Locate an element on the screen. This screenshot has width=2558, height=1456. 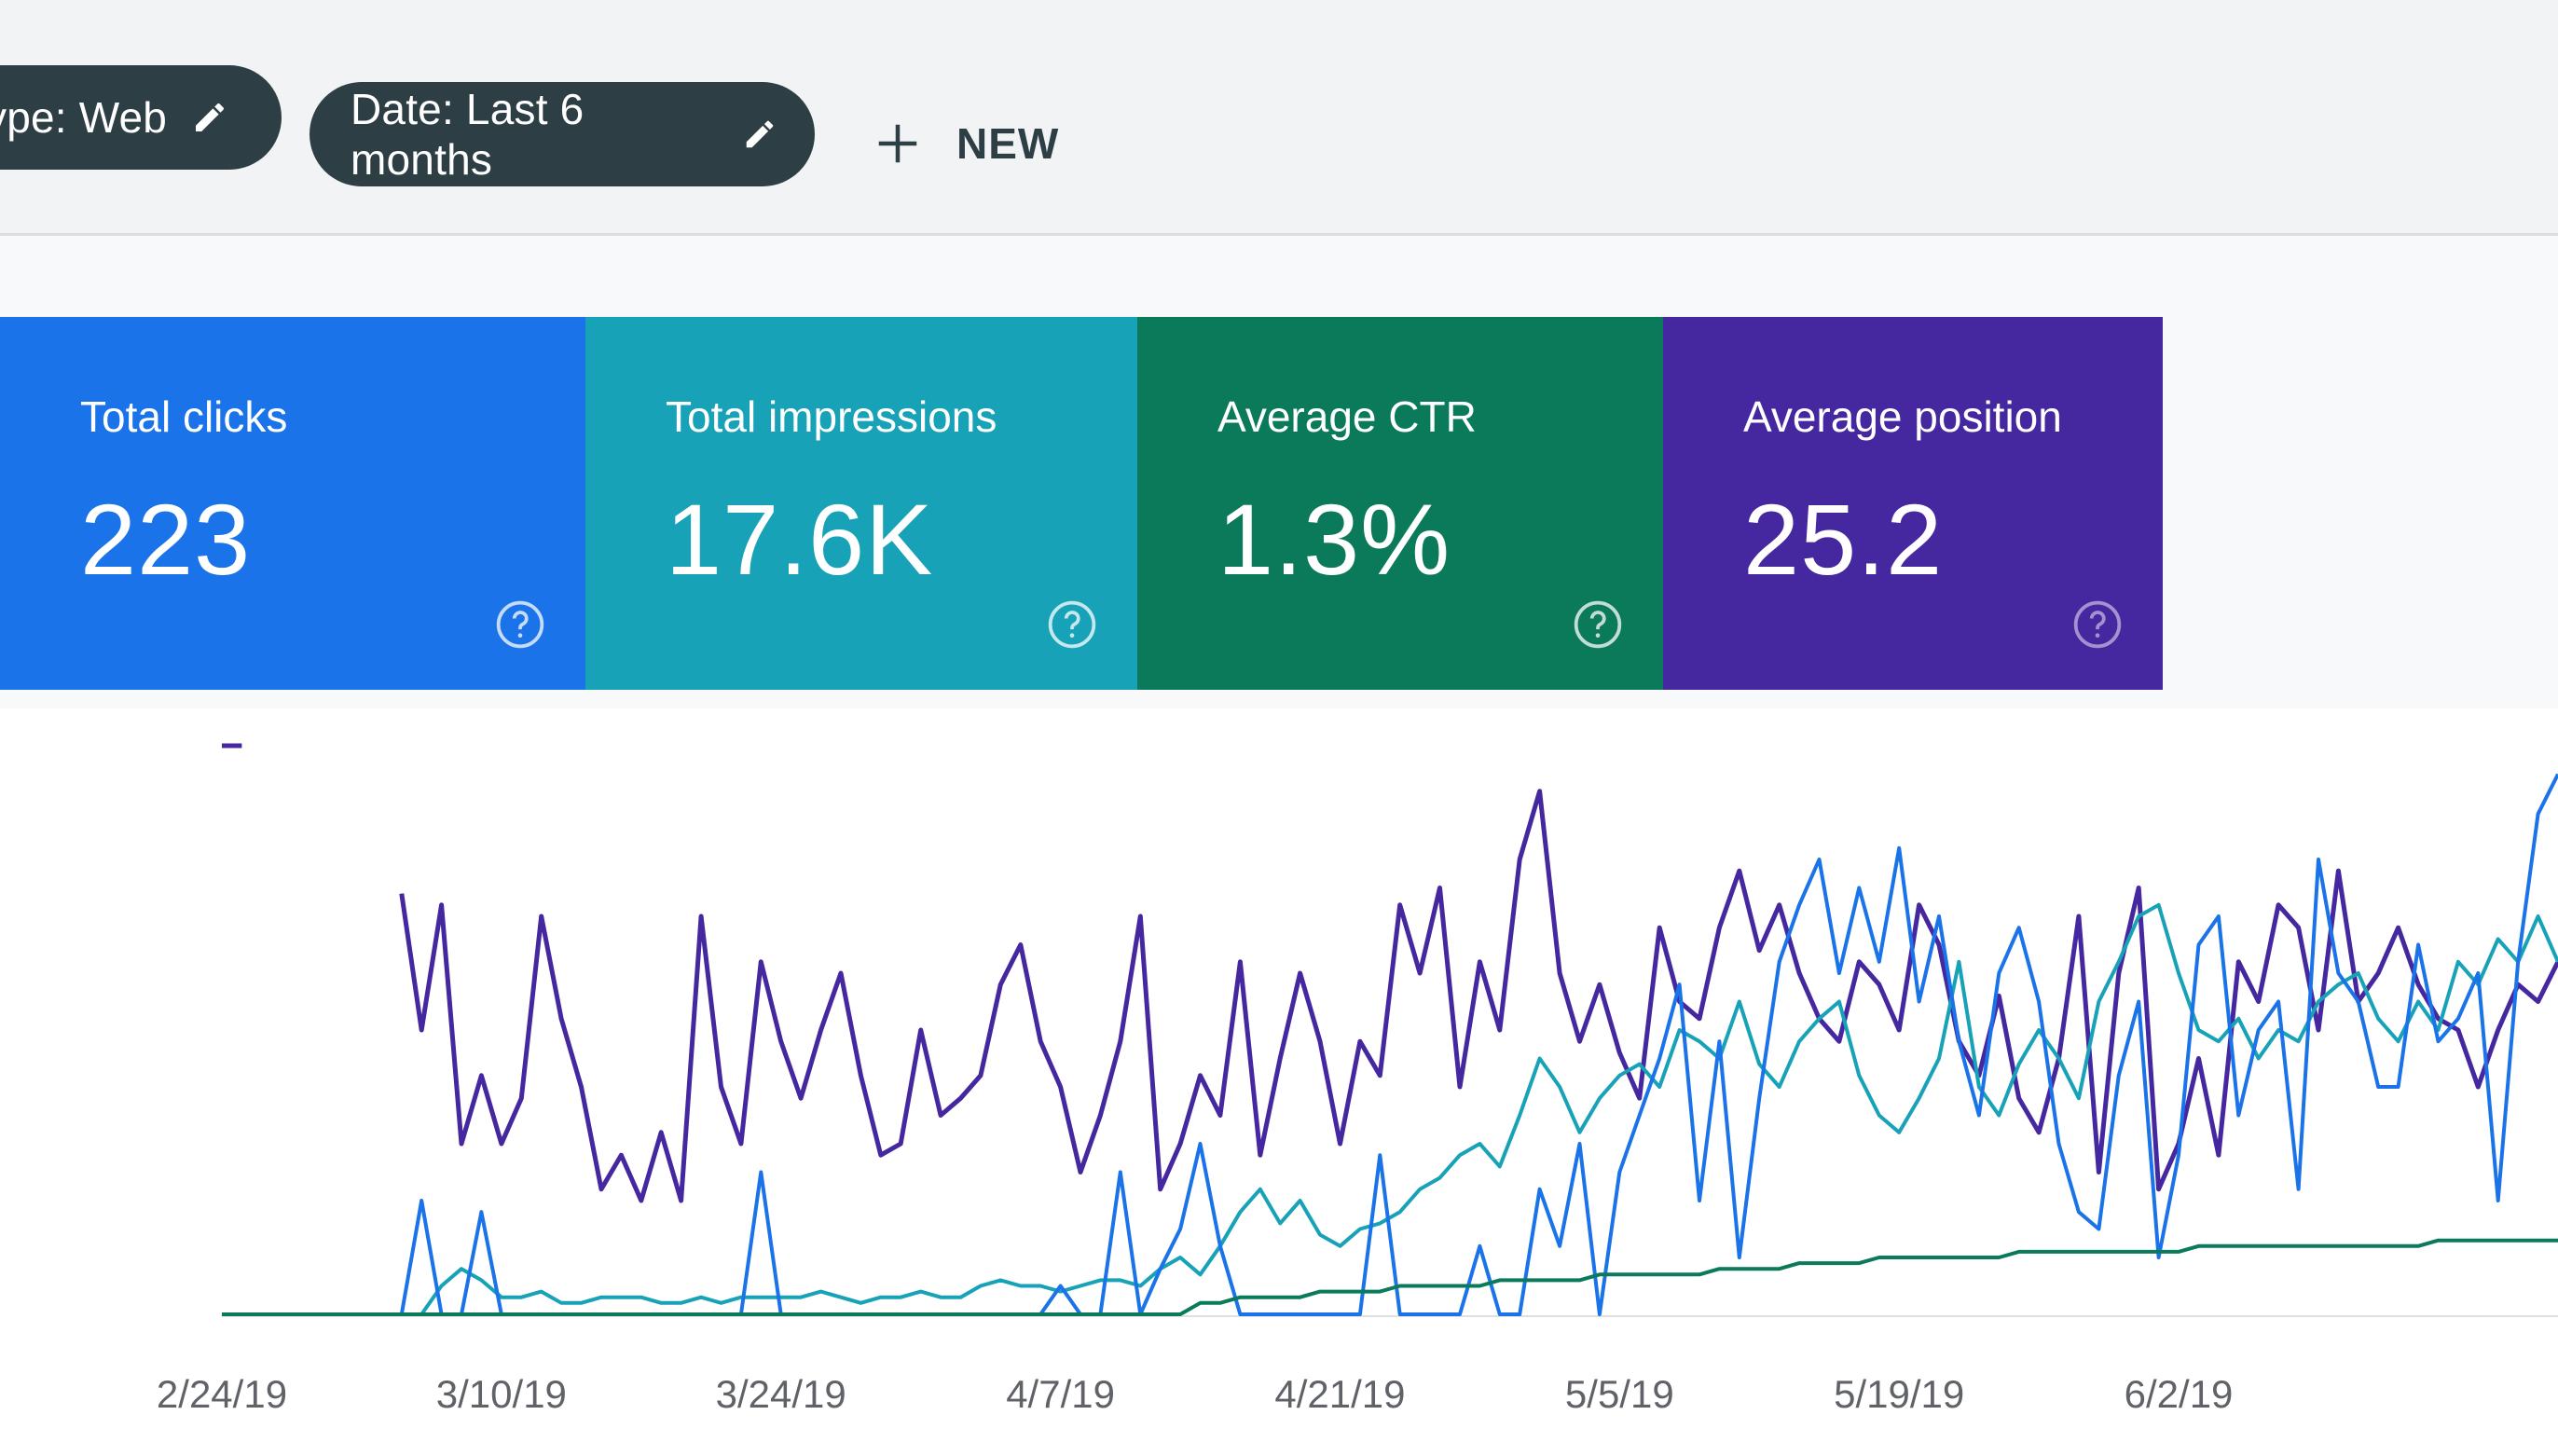
total-impressions-card: Total impressions 17.6K is located at coordinates (861, 503).